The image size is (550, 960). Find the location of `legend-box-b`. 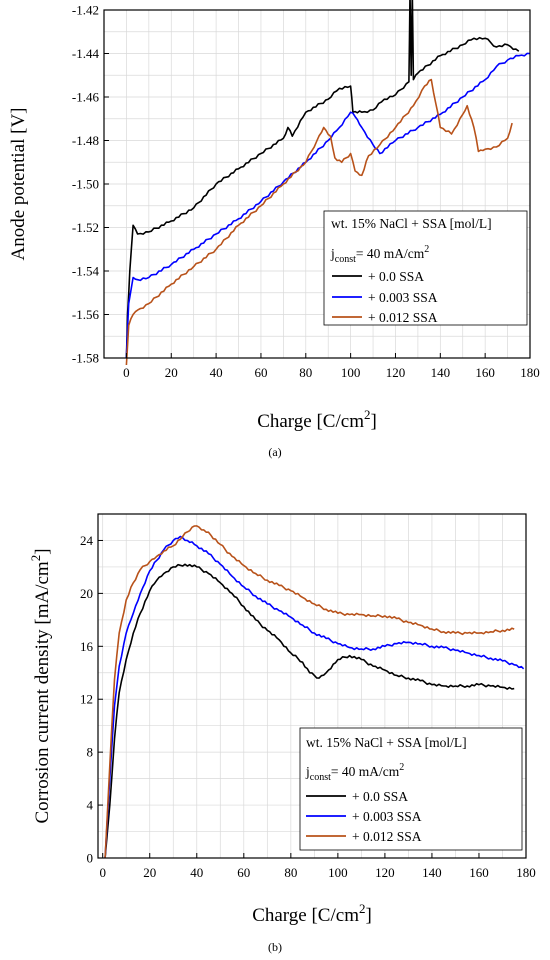

legend-box-b is located at coordinates (411, 789).